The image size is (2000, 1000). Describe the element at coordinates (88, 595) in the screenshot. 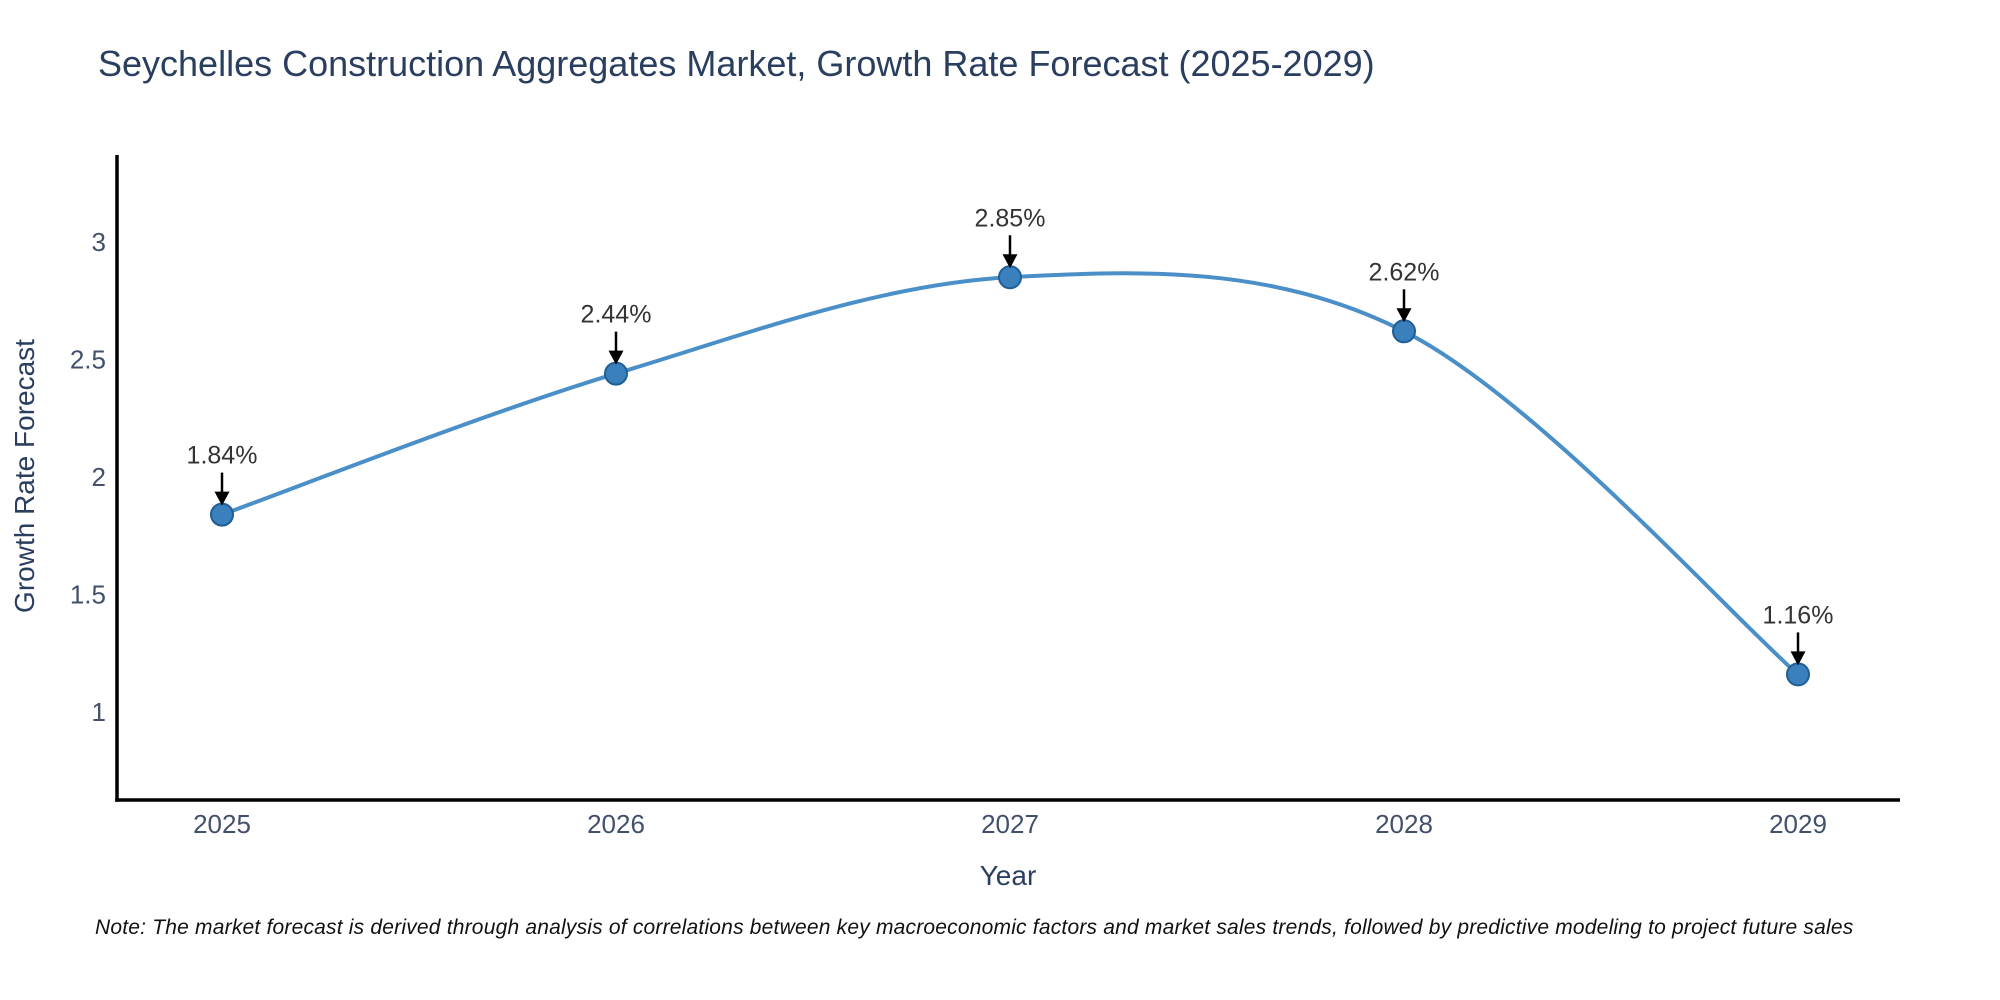

I see `y-tick-label: 1.5` at that location.